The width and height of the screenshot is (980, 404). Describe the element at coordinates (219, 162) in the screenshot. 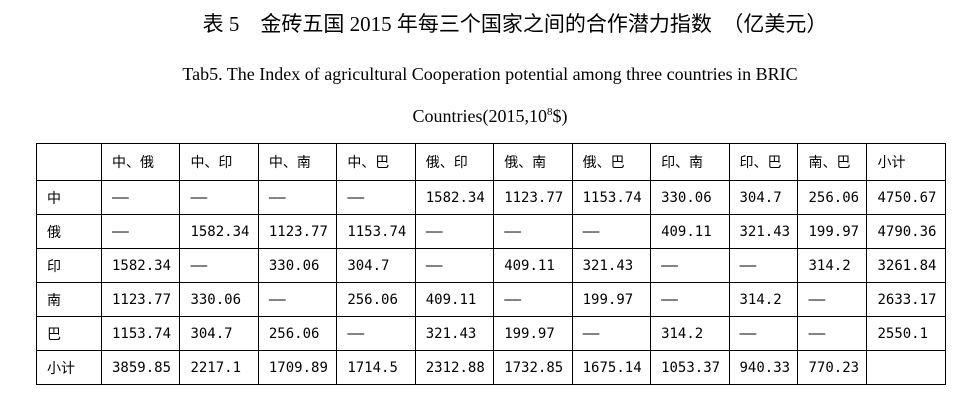

I see `column-header: 中、印` at that location.